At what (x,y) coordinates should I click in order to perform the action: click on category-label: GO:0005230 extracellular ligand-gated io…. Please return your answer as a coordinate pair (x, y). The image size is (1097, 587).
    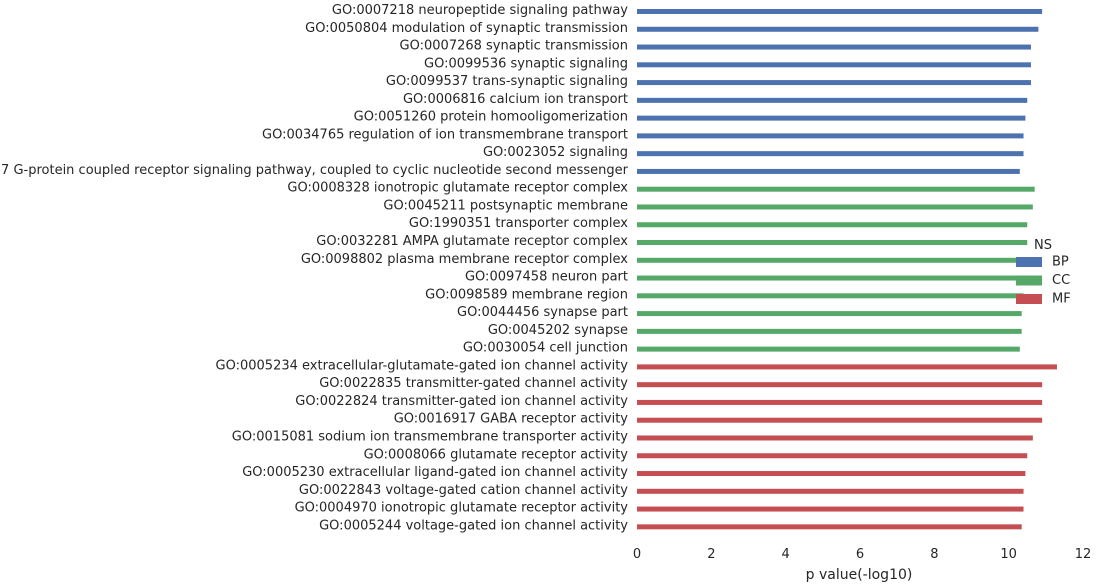
    Looking at the image, I should click on (435, 472).